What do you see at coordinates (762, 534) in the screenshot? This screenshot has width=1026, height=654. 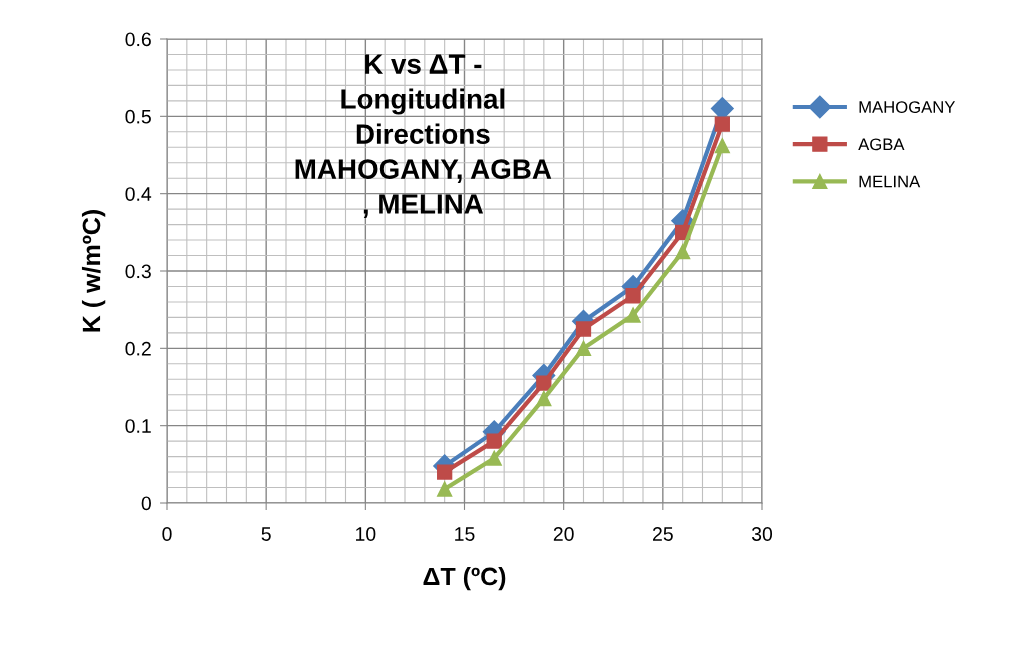 I see `x-tick-label: 30` at bounding box center [762, 534].